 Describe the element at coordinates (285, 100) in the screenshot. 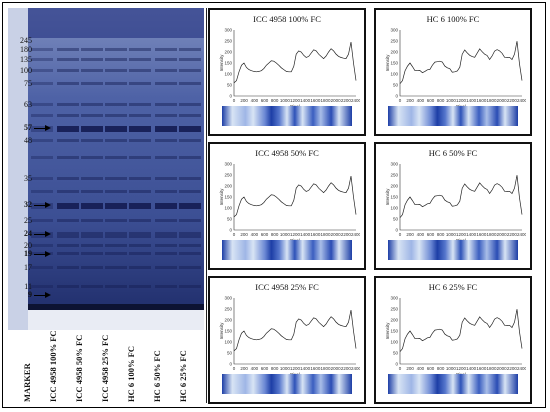

I see `x-tick-label: 1000` at that location.